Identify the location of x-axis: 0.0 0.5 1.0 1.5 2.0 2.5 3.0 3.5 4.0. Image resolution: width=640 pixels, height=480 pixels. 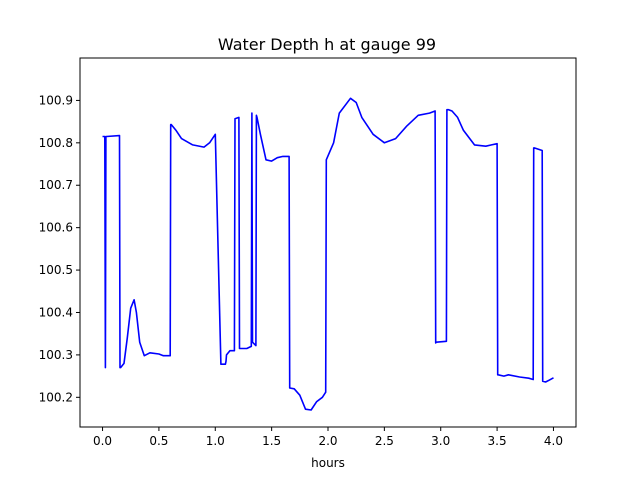
(328, 437).